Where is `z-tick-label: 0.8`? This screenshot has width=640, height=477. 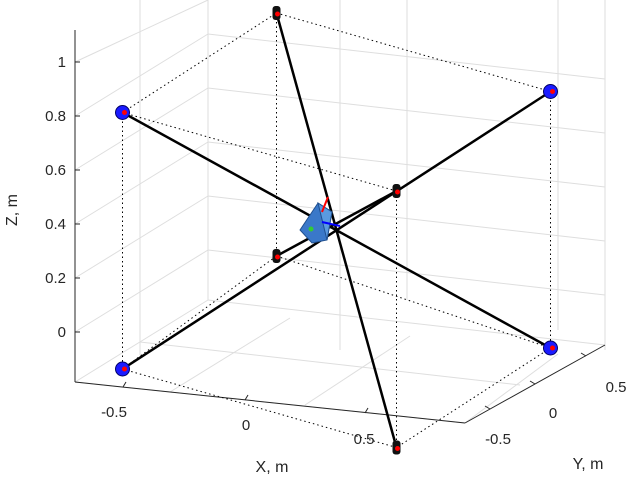
z-tick-label: 0.8 is located at coordinates (55, 116).